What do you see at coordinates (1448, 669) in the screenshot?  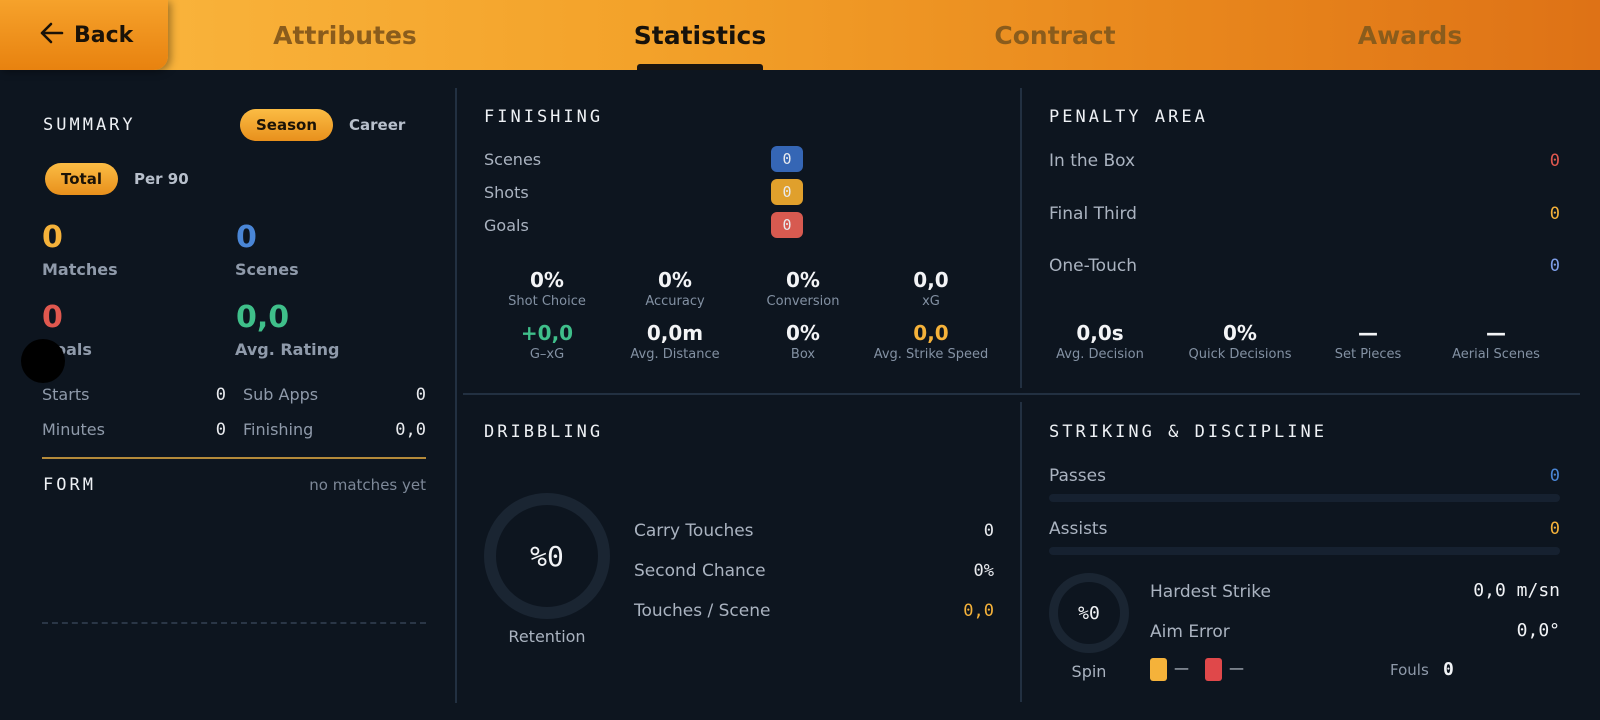 I see `fouls-value: 0` at bounding box center [1448, 669].